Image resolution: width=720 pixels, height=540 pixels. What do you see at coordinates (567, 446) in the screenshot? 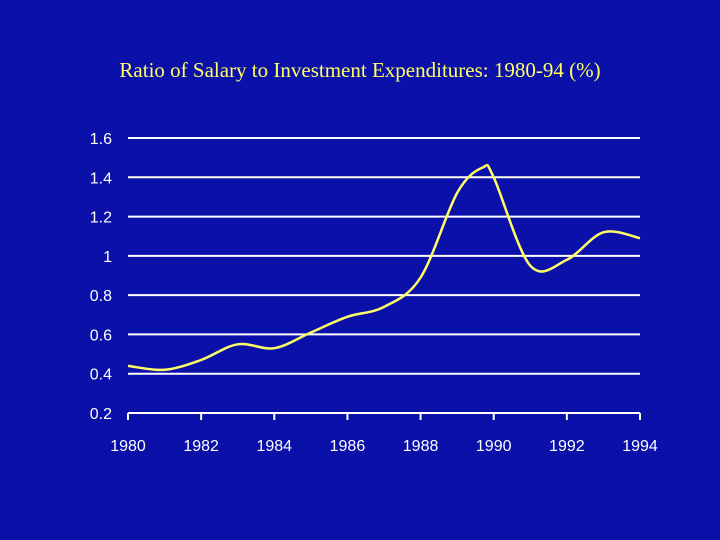
I see `x-tick-label: 1992` at bounding box center [567, 446].